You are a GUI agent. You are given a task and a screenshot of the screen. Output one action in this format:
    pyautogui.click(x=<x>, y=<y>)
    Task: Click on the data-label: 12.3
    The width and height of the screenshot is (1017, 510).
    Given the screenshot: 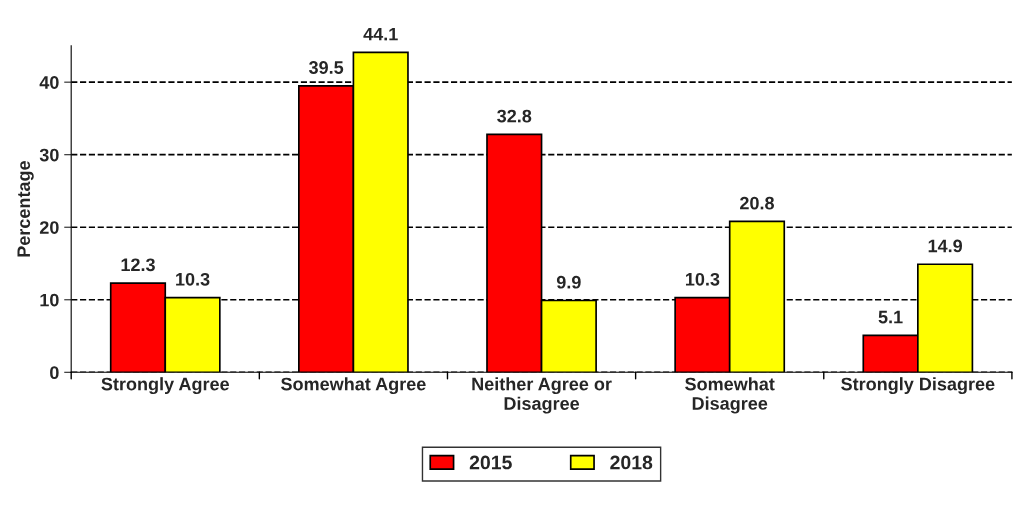 What is the action you would take?
    pyautogui.click(x=138, y=265)
    